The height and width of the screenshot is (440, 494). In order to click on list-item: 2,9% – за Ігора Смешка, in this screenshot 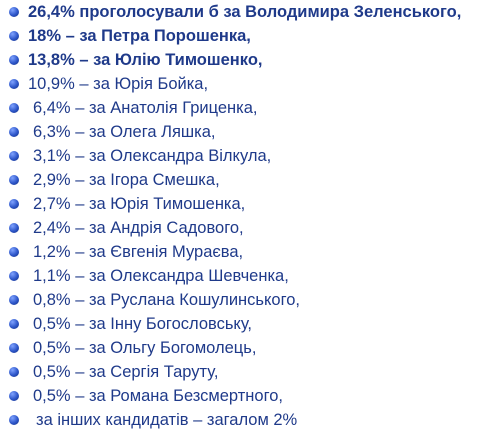, I will do `click(247, 180)`.